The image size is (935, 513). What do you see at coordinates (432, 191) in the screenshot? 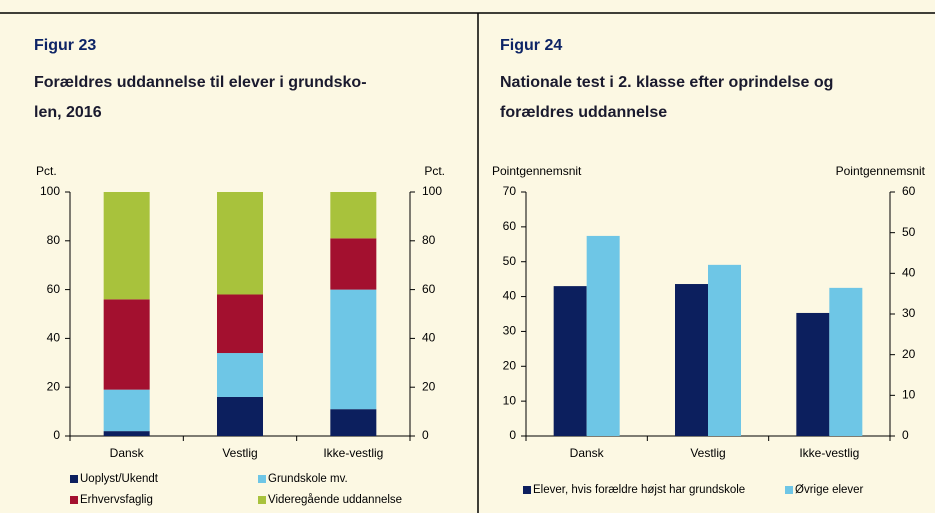
I see `y2-tick-label: 100` at bounding box center [432, 191].